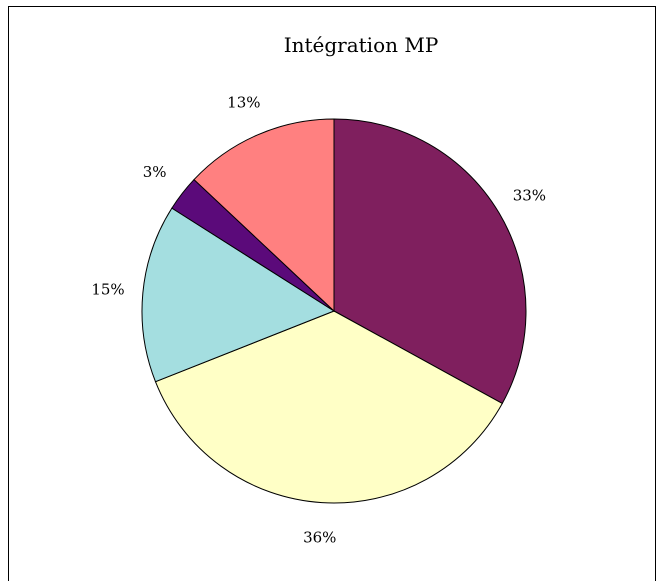 This screenshot has height=582, width=667. Describe the element at coordinates (361, 45) in the screenshot. I see `chart-title: Intégration MP` at that location.